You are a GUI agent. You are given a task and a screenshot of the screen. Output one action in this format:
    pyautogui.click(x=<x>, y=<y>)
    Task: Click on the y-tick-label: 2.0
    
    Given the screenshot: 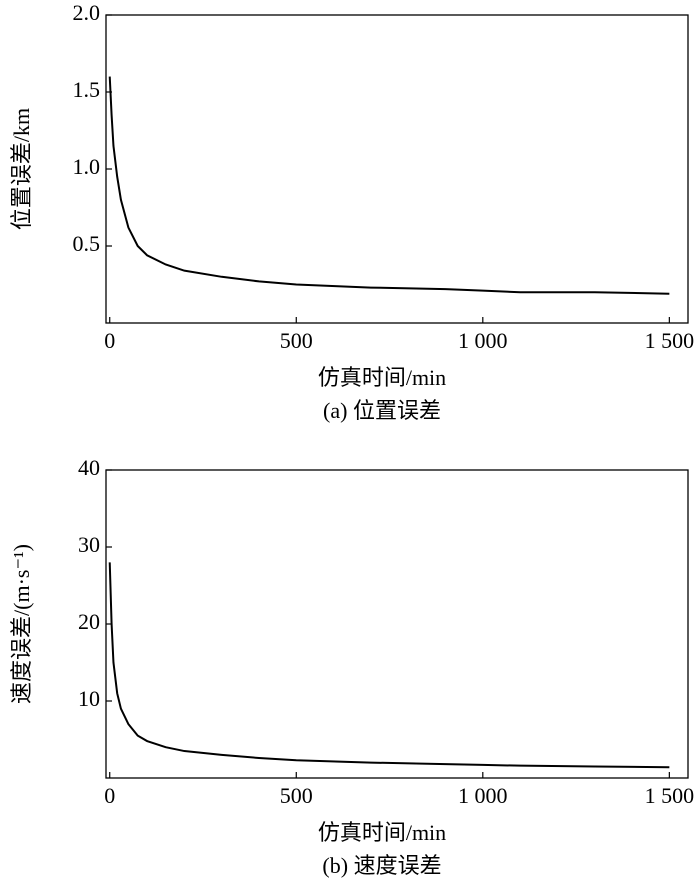 What is the action you would take?
    pyautogui.click(x=87, y=12)
    